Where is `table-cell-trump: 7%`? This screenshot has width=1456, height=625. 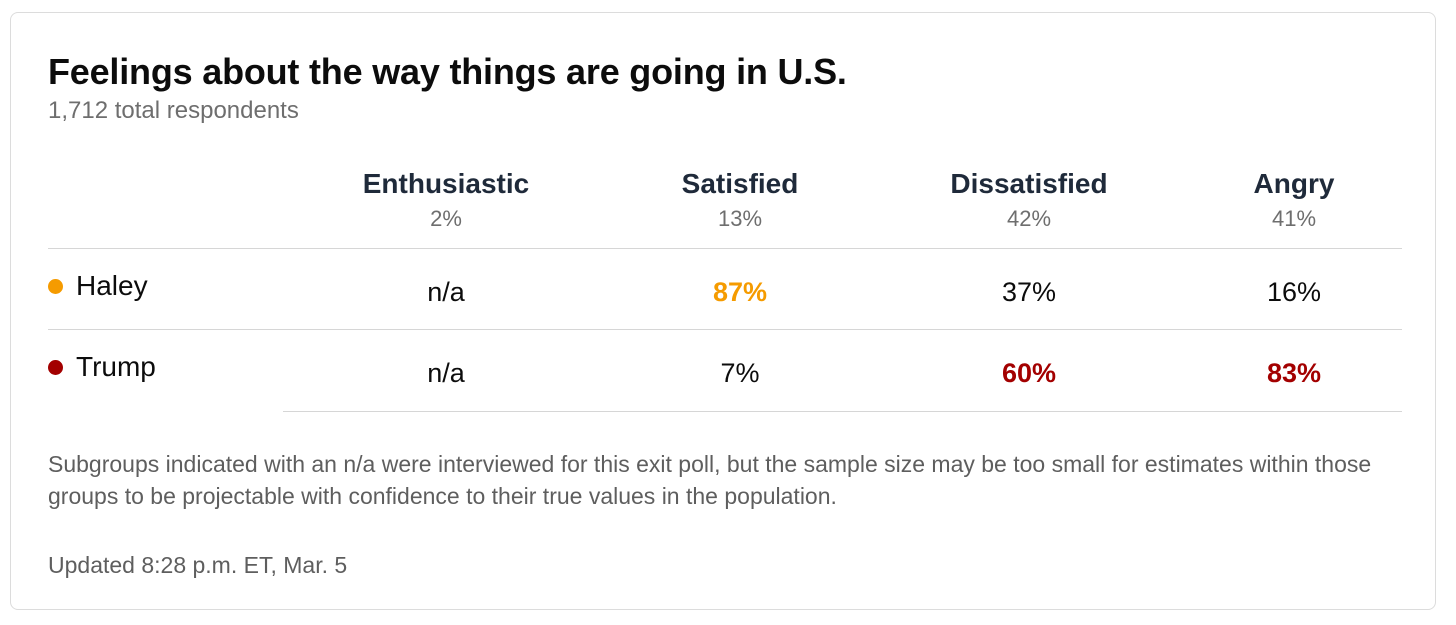 table-cell-trump: 7% is located at coordinates (740, 373).